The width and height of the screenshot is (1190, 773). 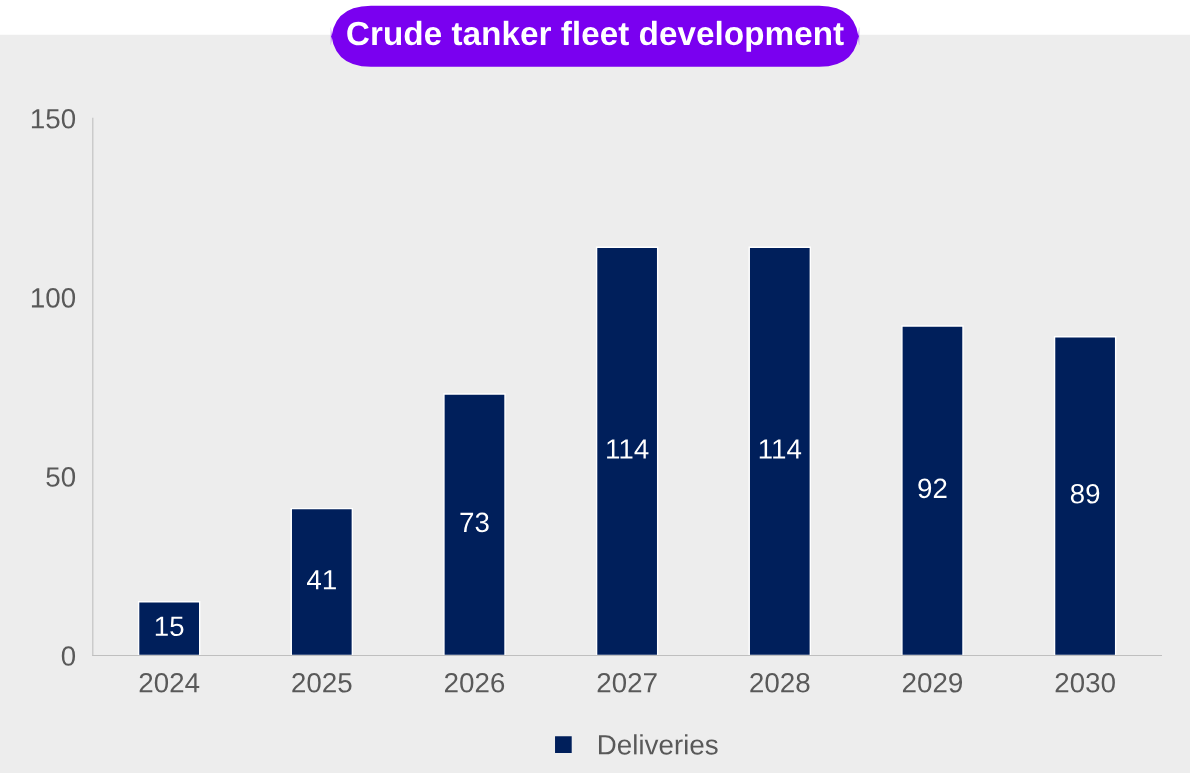 I want to click on x-tick-label: 2025, so click(x=322, y=682).